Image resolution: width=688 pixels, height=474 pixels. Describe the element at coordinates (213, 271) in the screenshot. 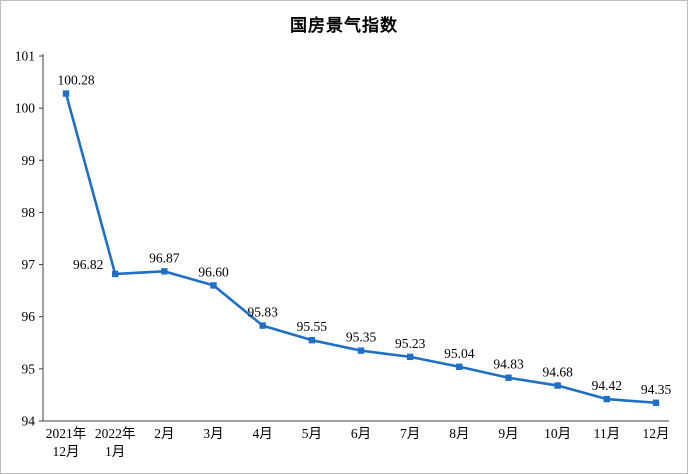

I see `svg-text: 96.60` at that location.